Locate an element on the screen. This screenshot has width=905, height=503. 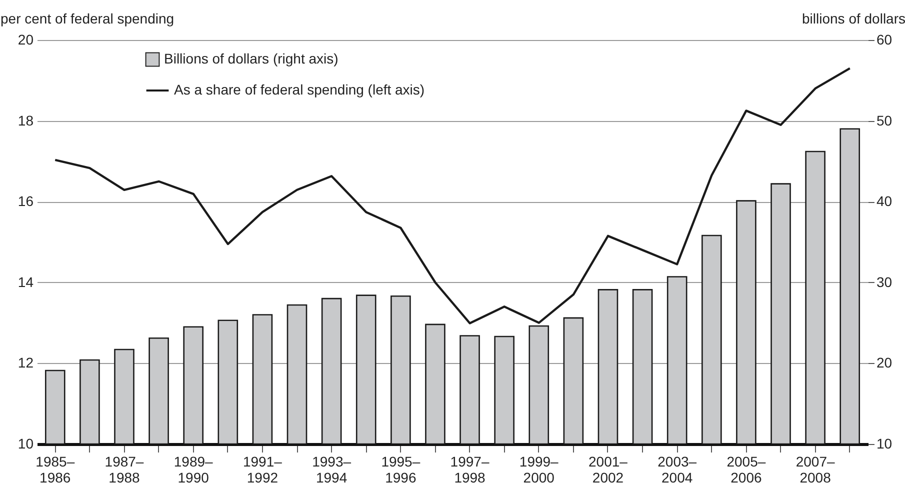
x-tick-label: 1995–1996 is located at coordinates (400, 470).